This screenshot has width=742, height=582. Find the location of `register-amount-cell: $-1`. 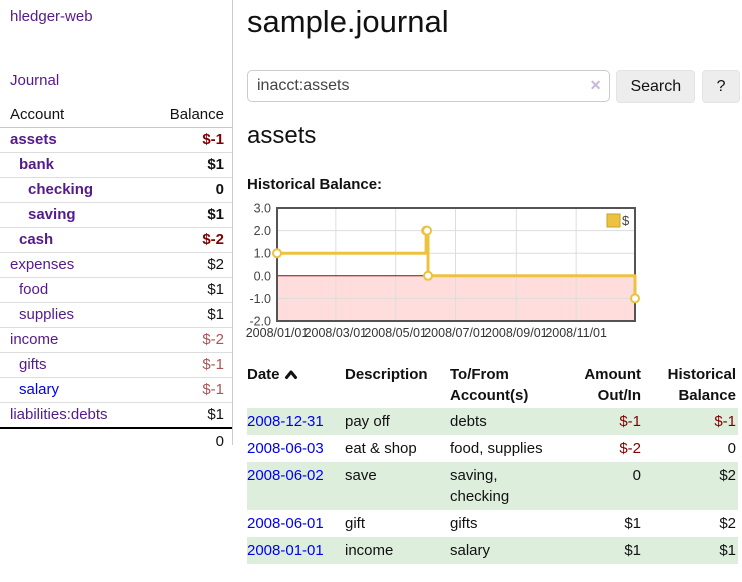

register-amount-cell: $-1 is located at coordinates (630, 421).